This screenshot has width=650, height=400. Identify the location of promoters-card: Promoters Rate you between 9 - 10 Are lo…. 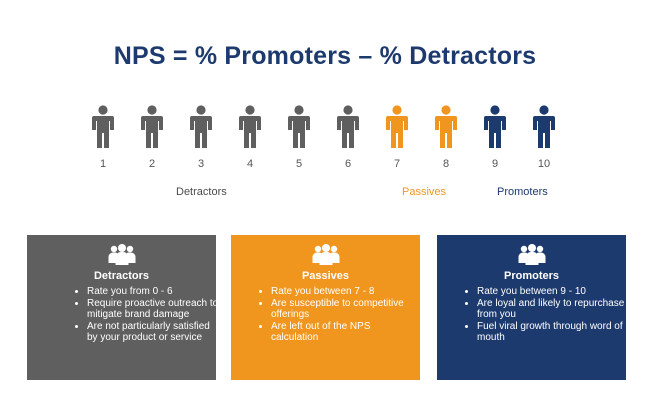
(531, 307).